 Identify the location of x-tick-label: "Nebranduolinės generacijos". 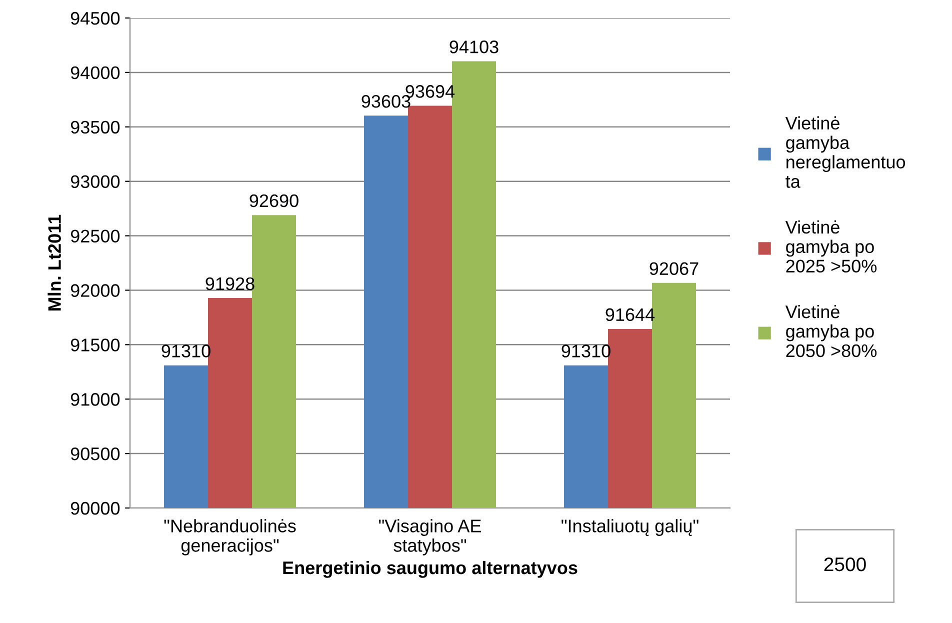
(230, 537).